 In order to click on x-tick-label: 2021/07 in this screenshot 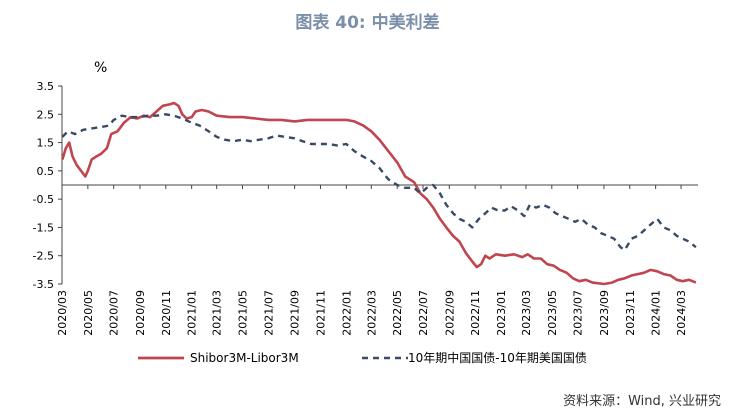, I will do `click(268, 313)`.